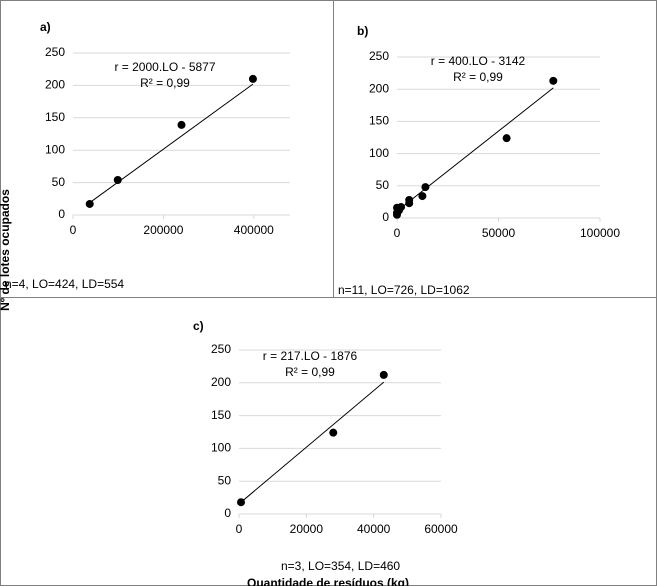 This screenshot has height=586, width=657. Describe the element at coordinates (404, 290) in the screenshot. I see `sample-note: n=11, LO=726, LD=1062` at that location.